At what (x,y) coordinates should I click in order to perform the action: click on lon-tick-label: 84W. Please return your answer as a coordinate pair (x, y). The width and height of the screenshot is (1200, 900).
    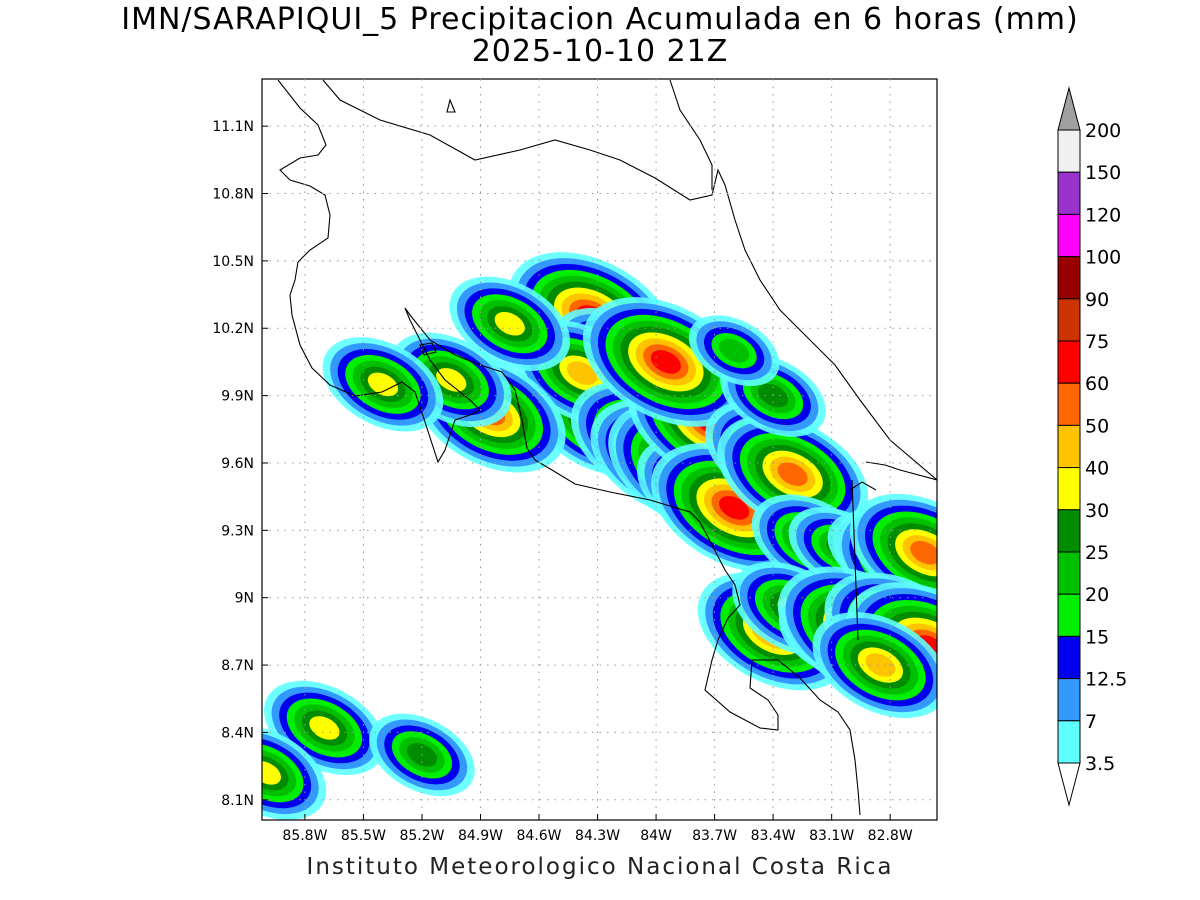
    Looking at the image, I should click on (656, 836).